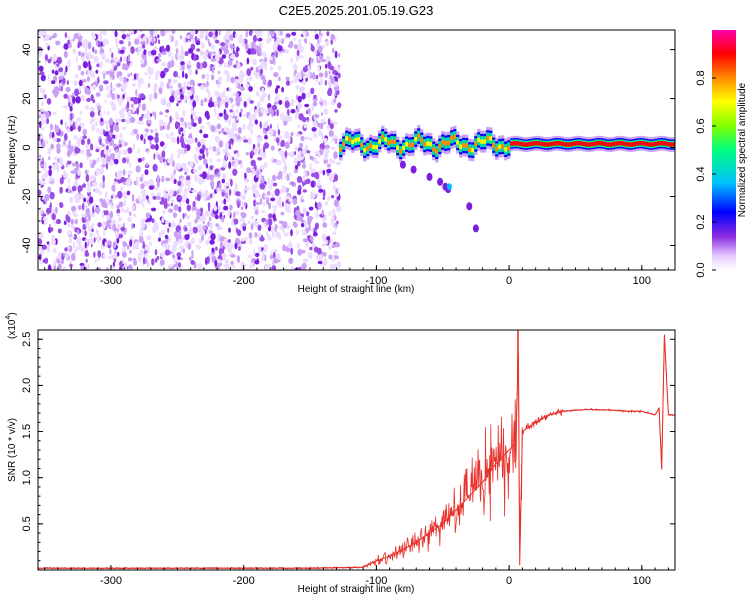  Describe the element at coordinates (724, 150) in the screenshot. I see `colorbar-gradient` at that location.